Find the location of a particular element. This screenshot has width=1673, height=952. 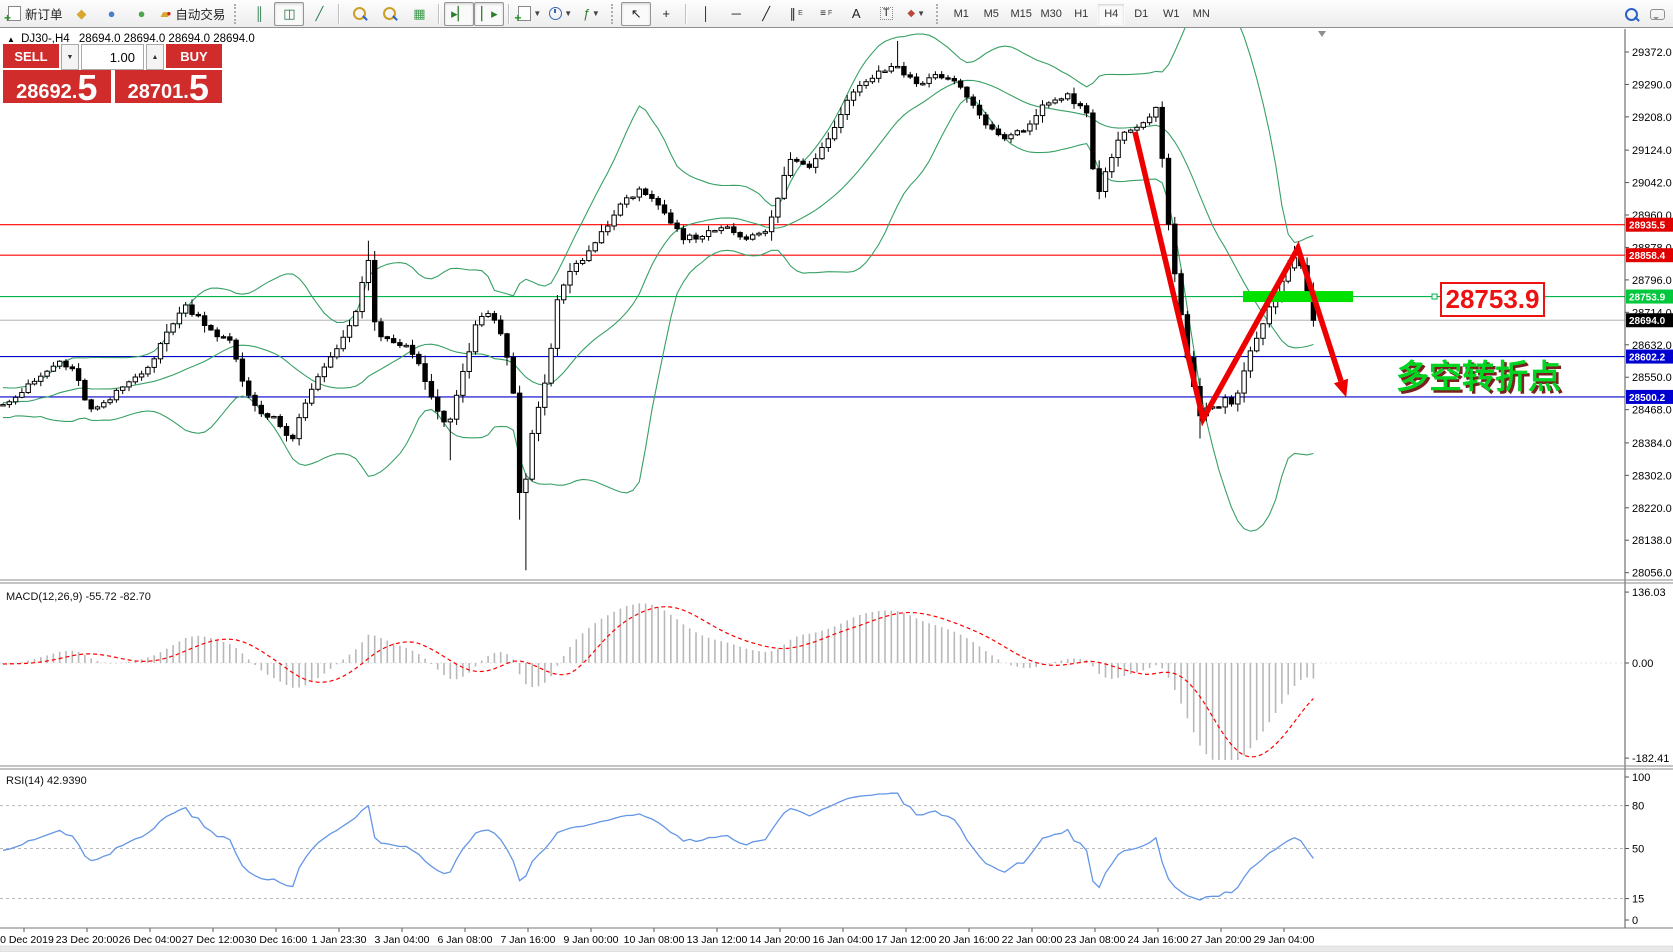

toolbar-grip is located at coordinates (236, 13).